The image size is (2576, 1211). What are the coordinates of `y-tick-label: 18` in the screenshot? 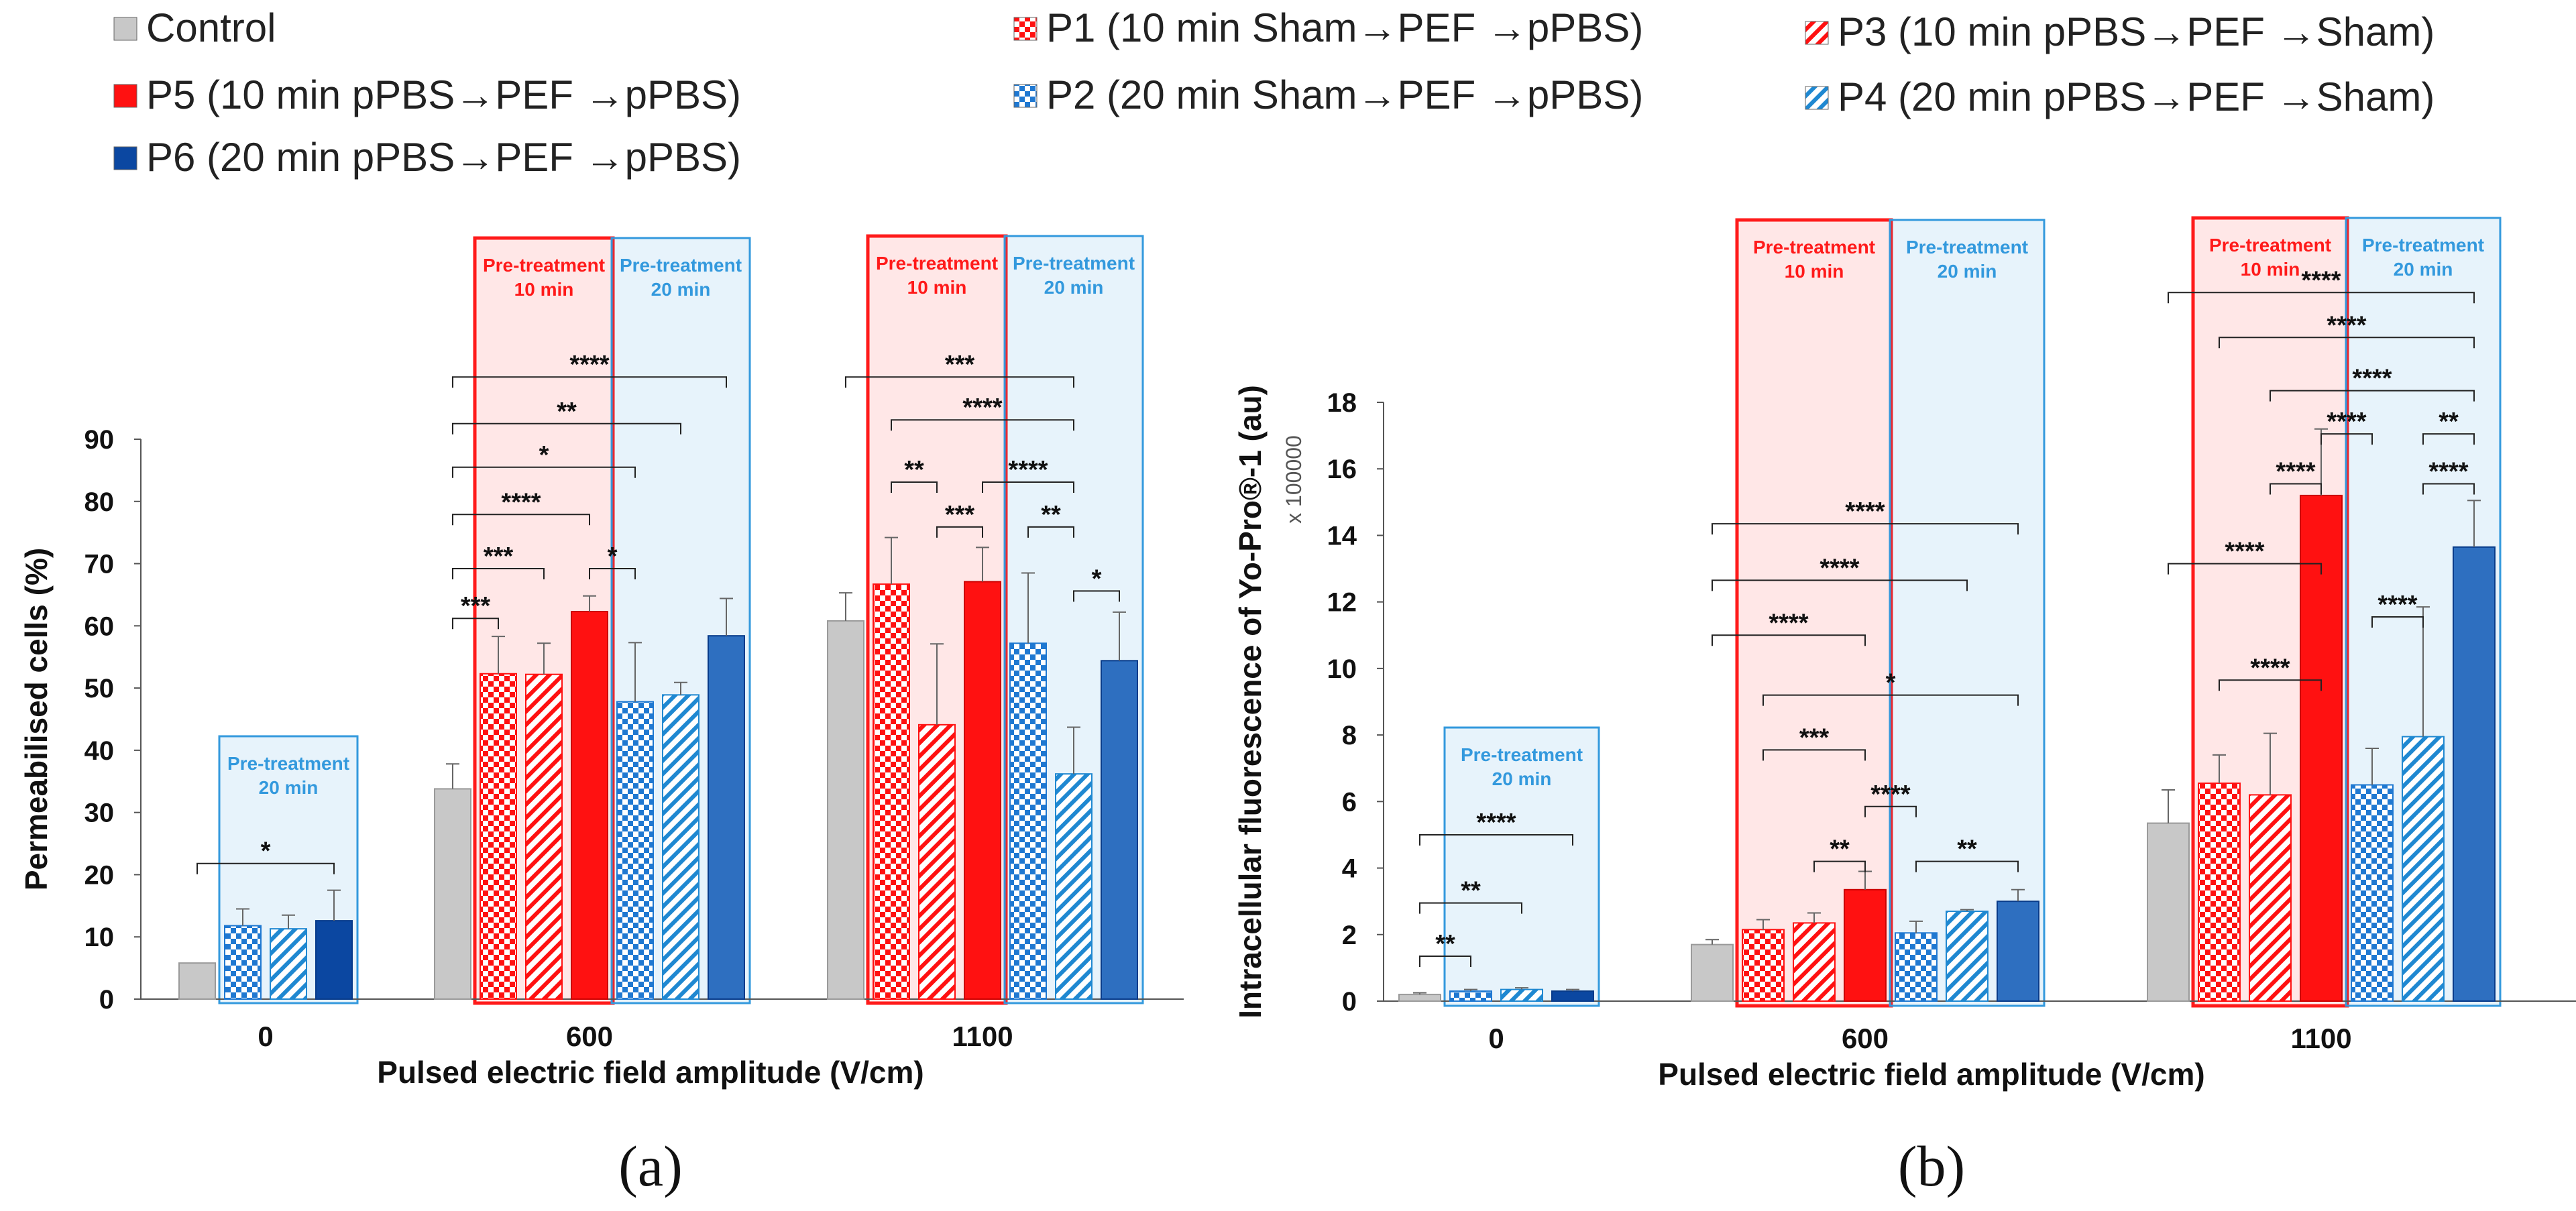 It's located at (1342, 403).